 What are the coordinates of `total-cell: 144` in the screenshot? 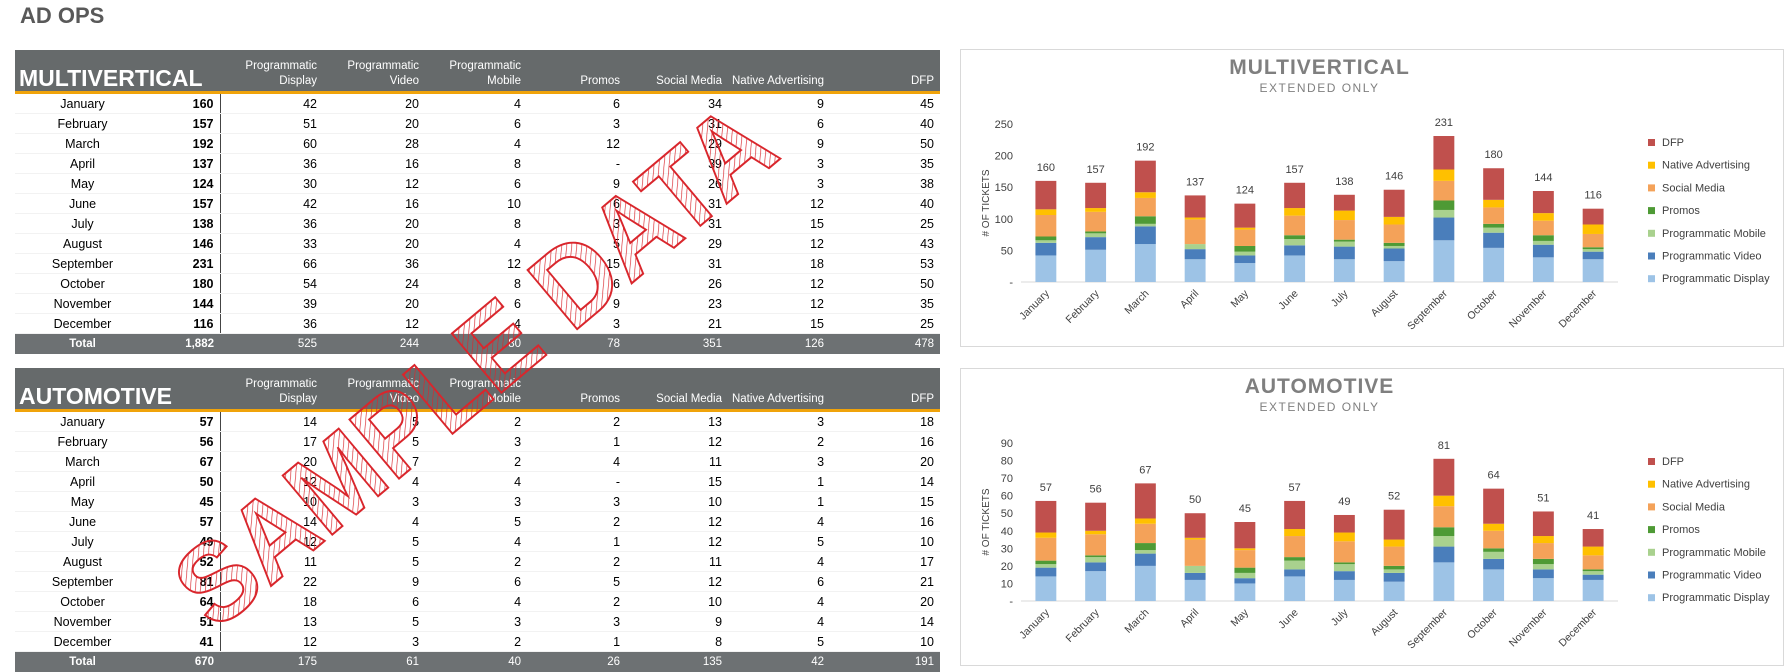 It's located at (185, 304).